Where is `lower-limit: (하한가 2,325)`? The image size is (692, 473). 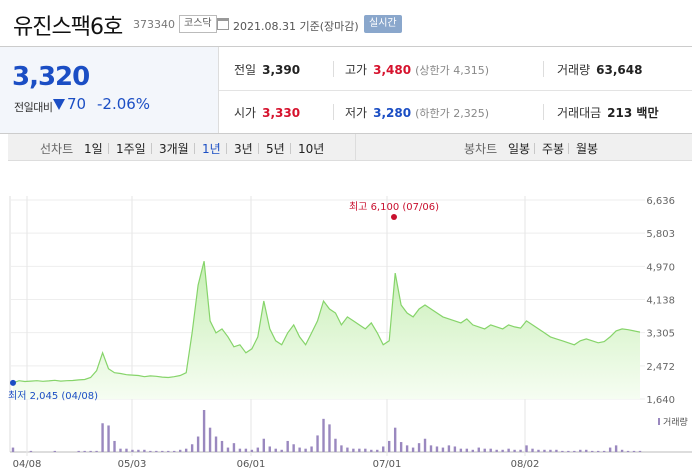 lower-limit: (하한가 2,325) is located at coordinates (452, 113).